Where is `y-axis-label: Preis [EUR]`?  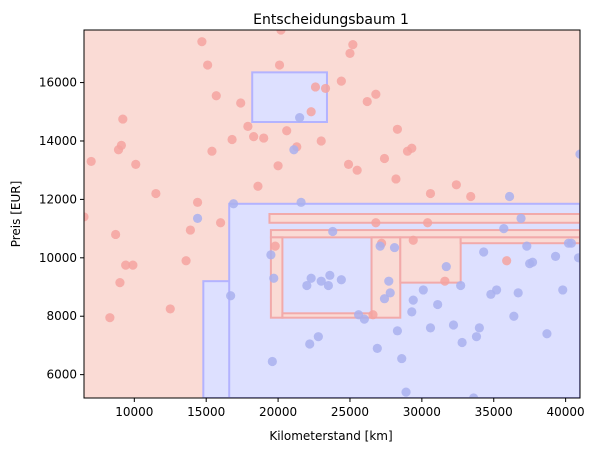
y-axis-label: Preis [EUR] is located at coordinates (16, 214).